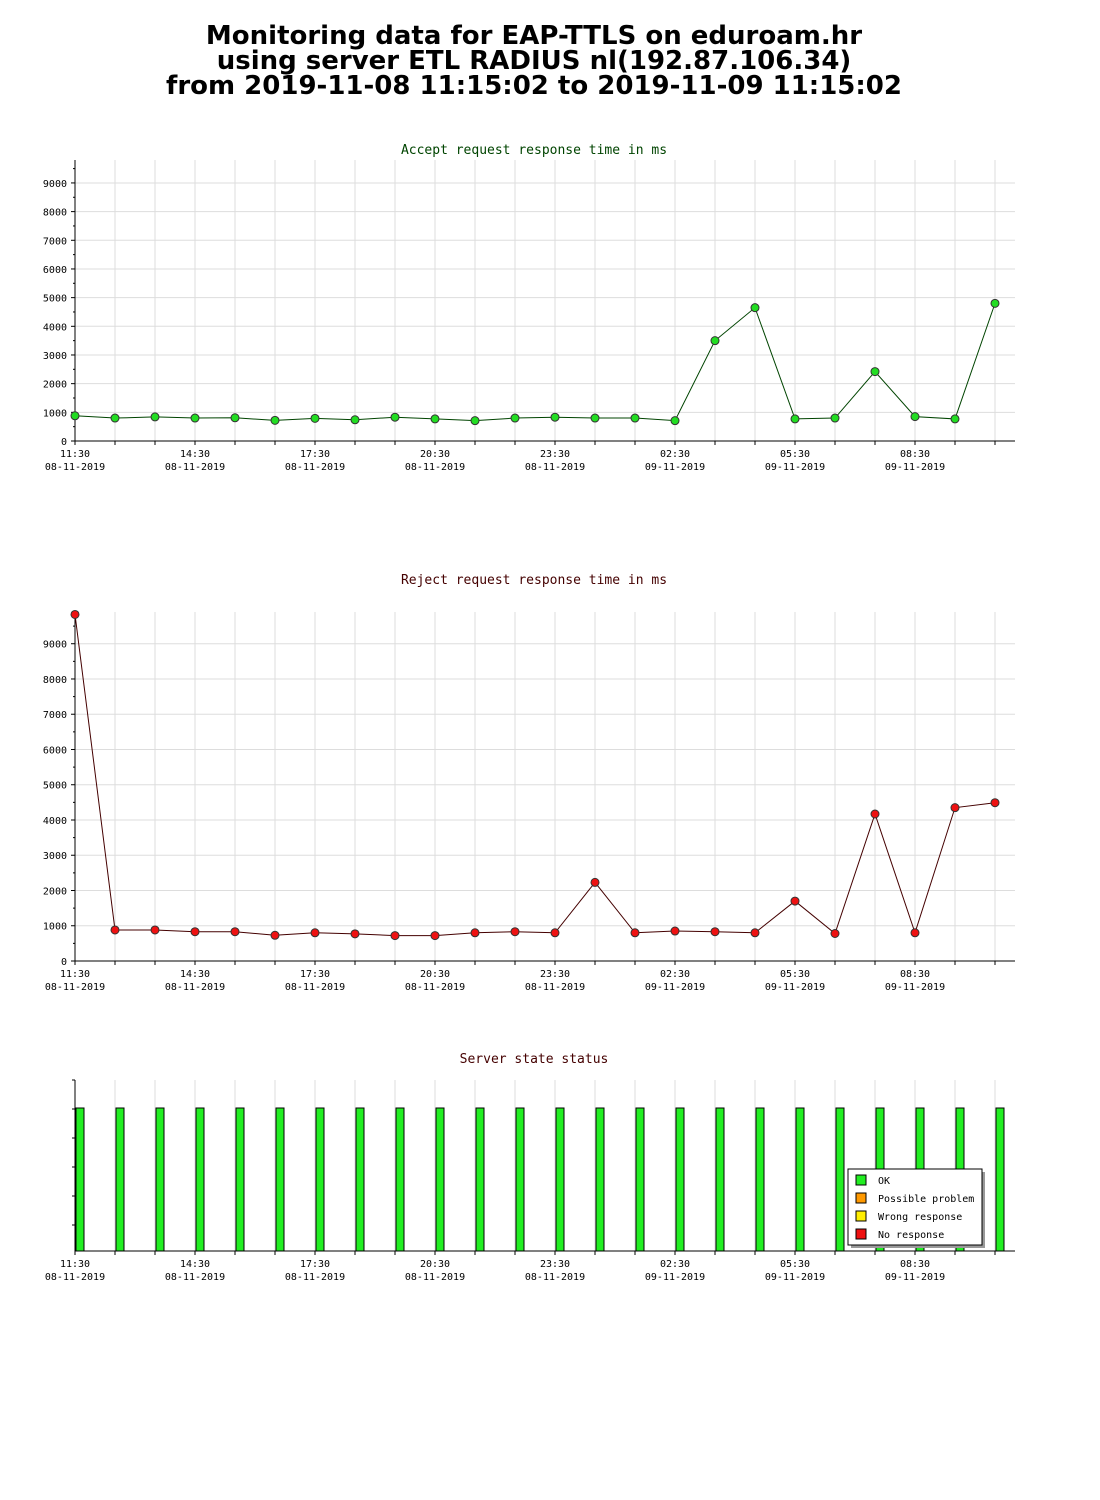 Image resolution: width=1100 pixels, height=1500 pixels. I want to click on y-tick-label: 9000, so click(55, 184).